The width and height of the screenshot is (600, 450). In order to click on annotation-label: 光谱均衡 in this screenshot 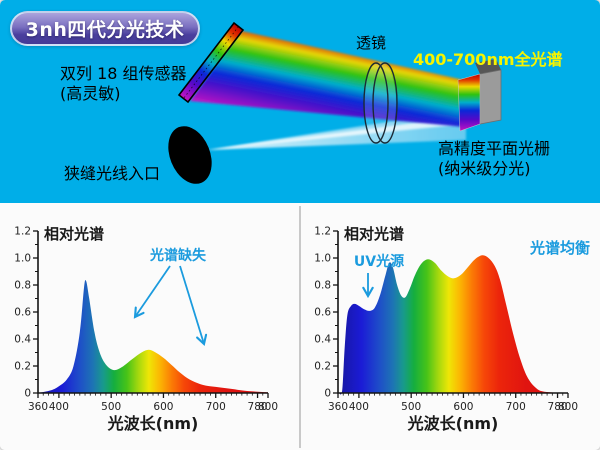, I will do `click(559, 248)`.